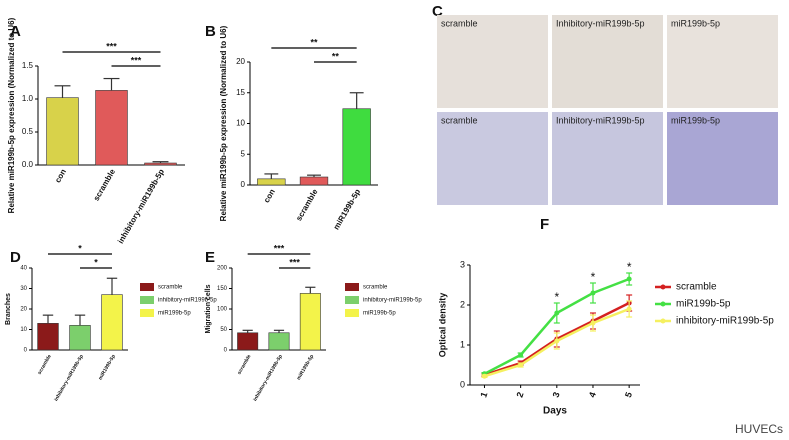 The height and width of the screenshot is (440, 789). Describe the element at coordinates (759, 429) in the screenshot. I see `cell-label: HUVECs` at that location.